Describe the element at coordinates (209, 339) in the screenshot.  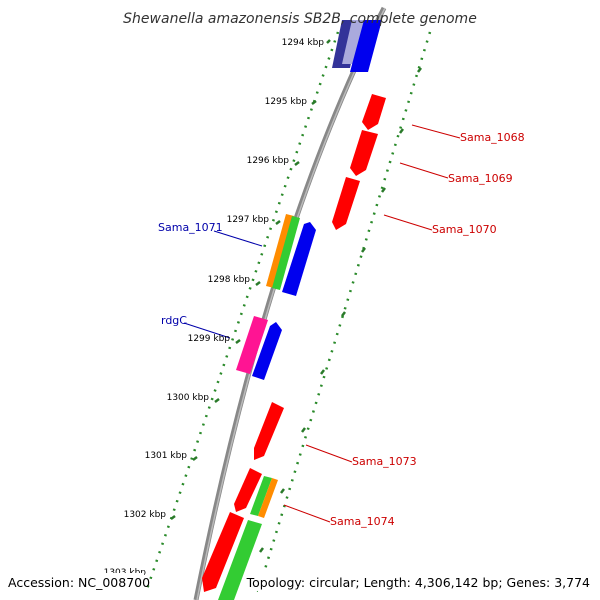
I see `ruler-label-1299: 1299 kbp` at that location.